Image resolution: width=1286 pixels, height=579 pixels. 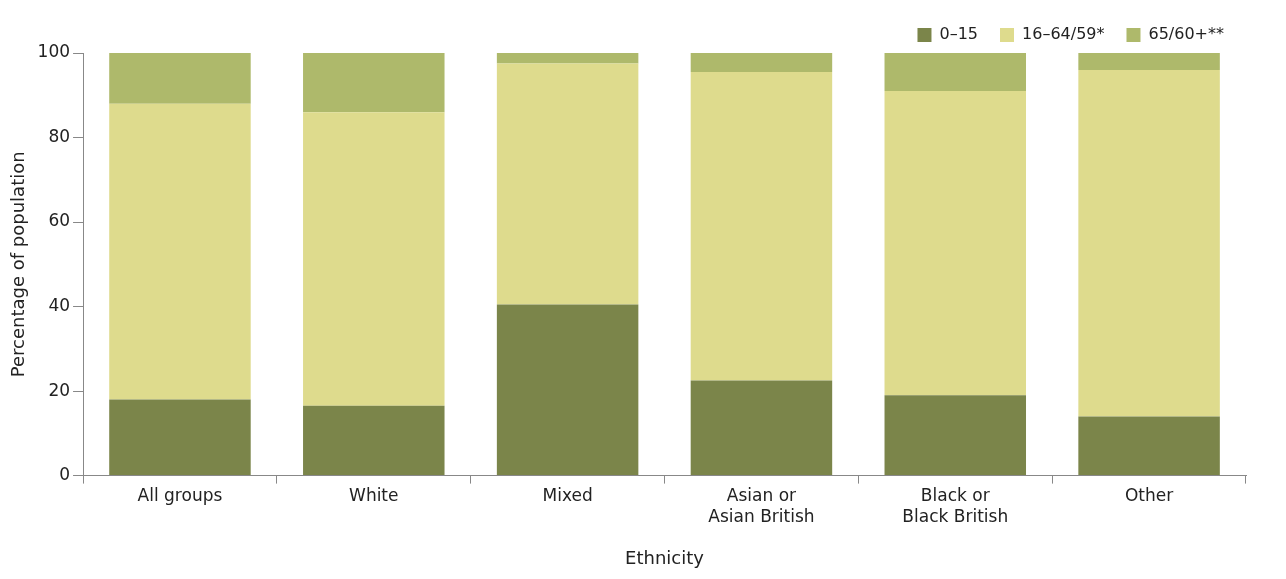 I want to click on legend-label: 65/60+**, so click(x=1186, y=34).